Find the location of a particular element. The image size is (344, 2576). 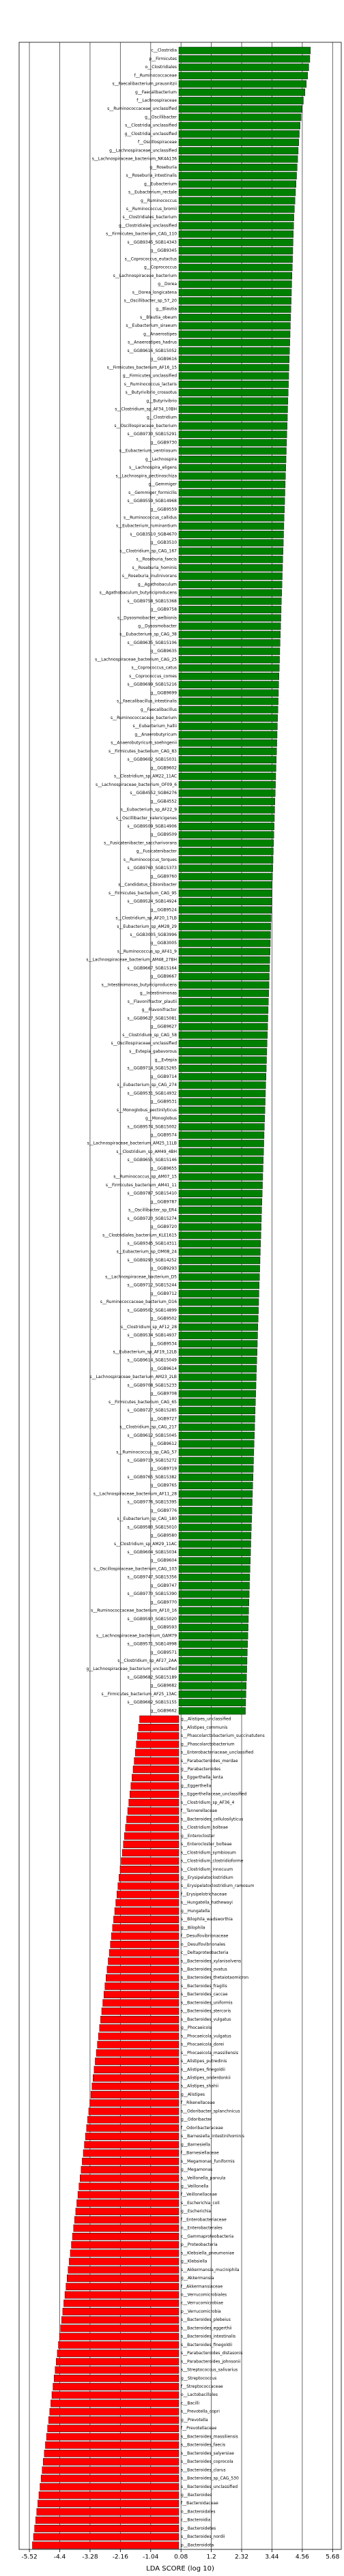

bar-label: g__Erysipelatoclostridium is located at coordinates (207, 1877).